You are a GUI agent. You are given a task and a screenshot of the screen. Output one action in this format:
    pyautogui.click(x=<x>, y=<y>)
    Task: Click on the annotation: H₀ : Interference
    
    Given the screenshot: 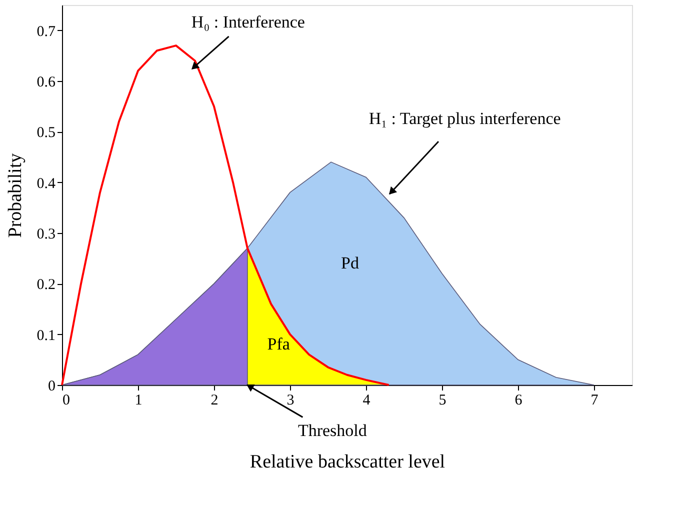 What is the action you would take?
    pyautogui.click(x=248, y=22)
    